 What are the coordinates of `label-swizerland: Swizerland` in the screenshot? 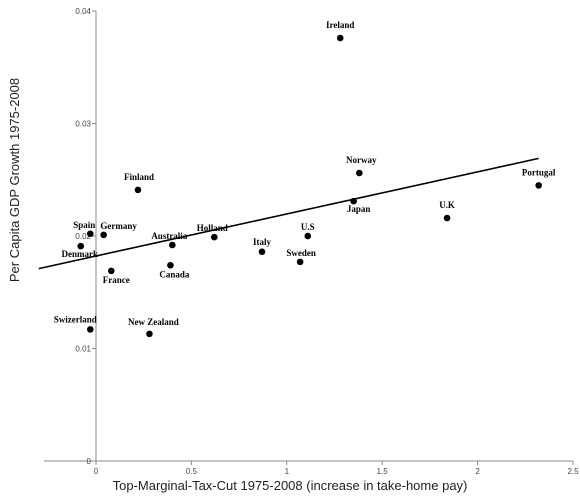 It's located at (75, 319).